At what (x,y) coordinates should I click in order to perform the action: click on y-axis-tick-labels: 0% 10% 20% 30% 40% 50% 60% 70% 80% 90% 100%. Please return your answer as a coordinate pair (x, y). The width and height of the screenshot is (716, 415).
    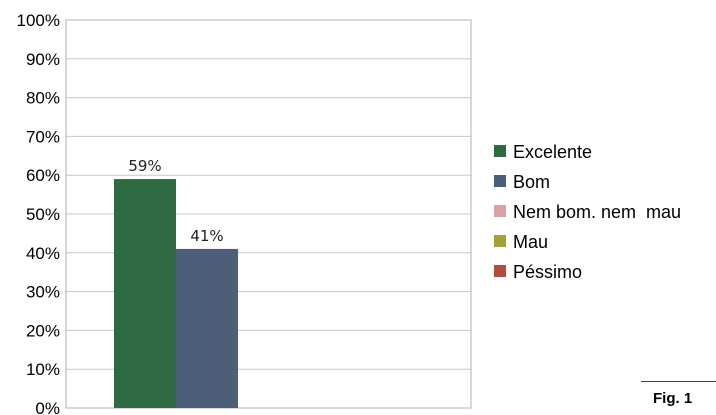
    Looking at the image, I should click on (38, 213).